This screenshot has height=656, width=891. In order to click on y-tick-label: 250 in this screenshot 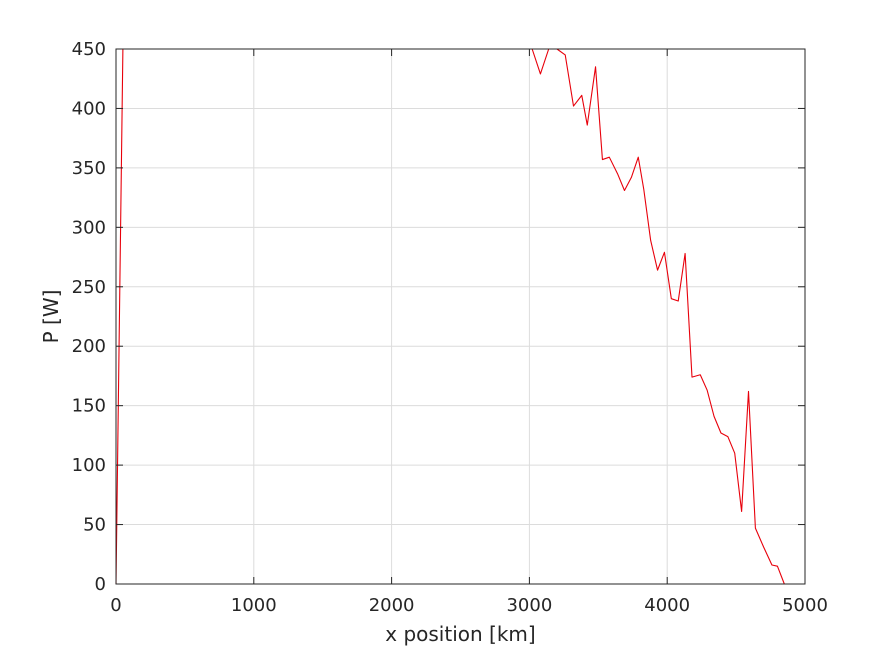, I will do `click(89, 287)`.